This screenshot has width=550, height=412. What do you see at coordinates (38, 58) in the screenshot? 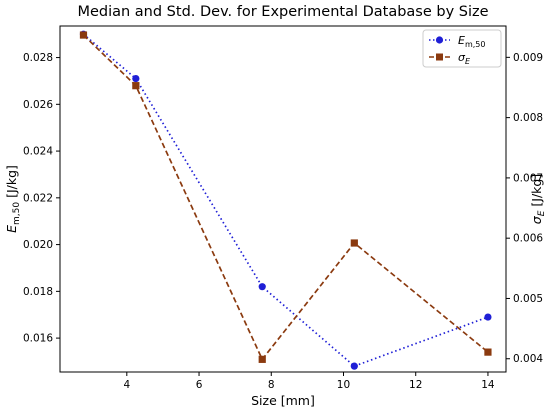
I see `y-left-tick-label: 0.028` at bounding box center [38, 58].